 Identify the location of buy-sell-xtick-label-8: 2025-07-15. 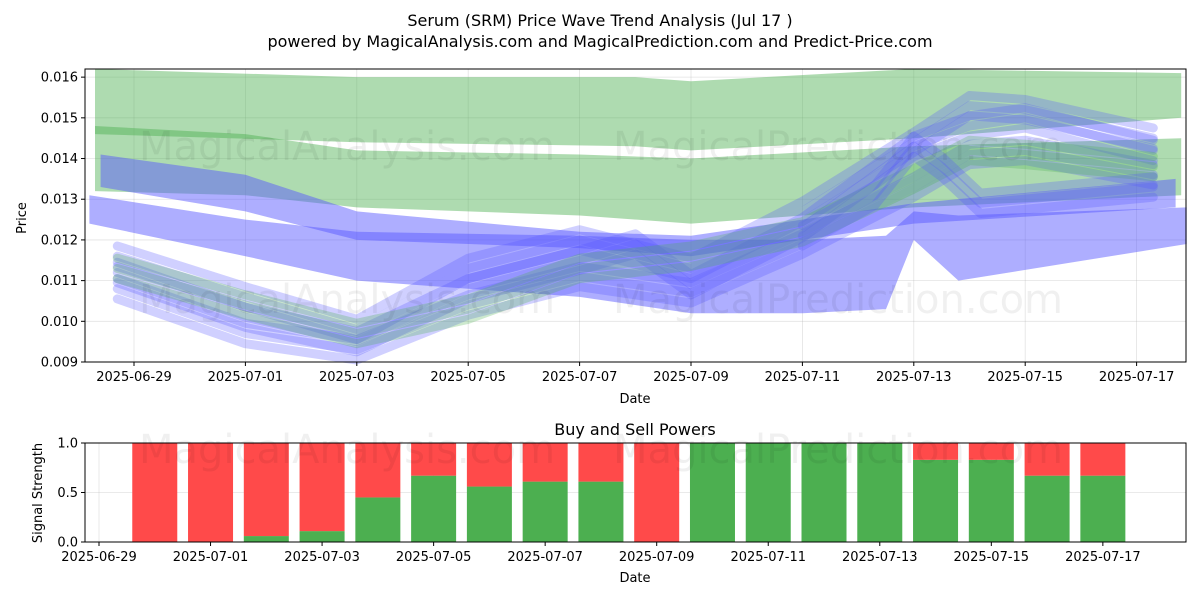
(992, 557).